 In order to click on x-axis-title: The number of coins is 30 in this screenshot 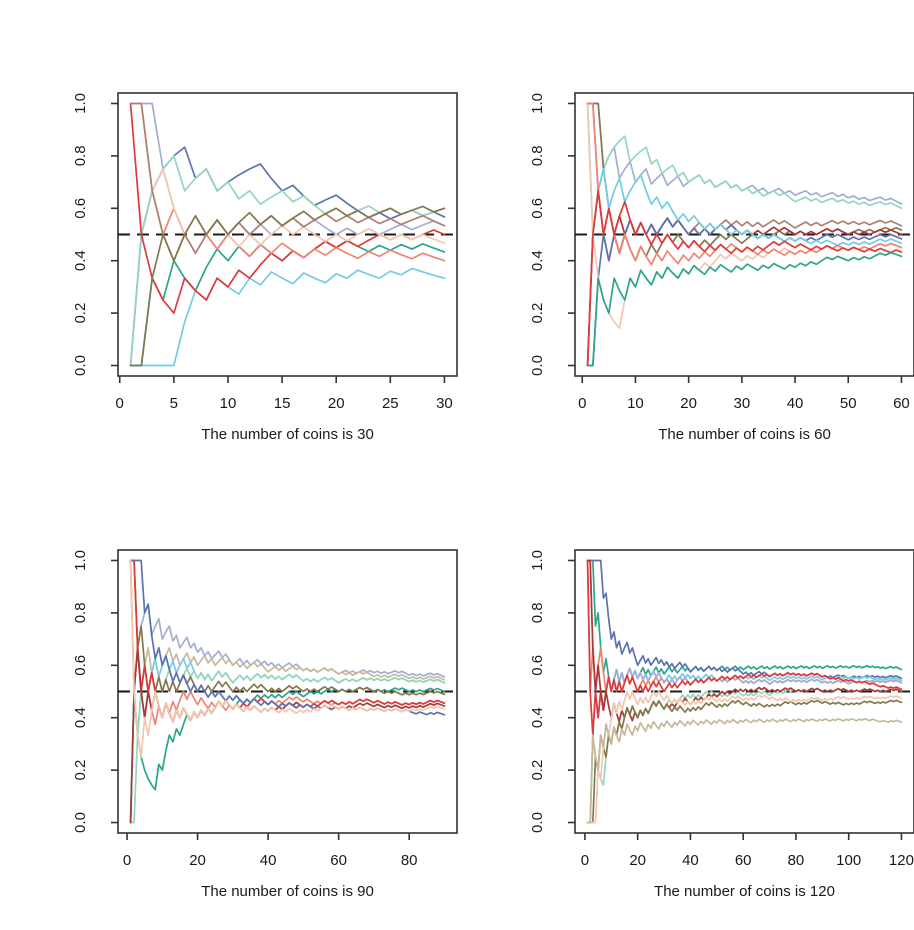, I will do `click(287, 434)`.